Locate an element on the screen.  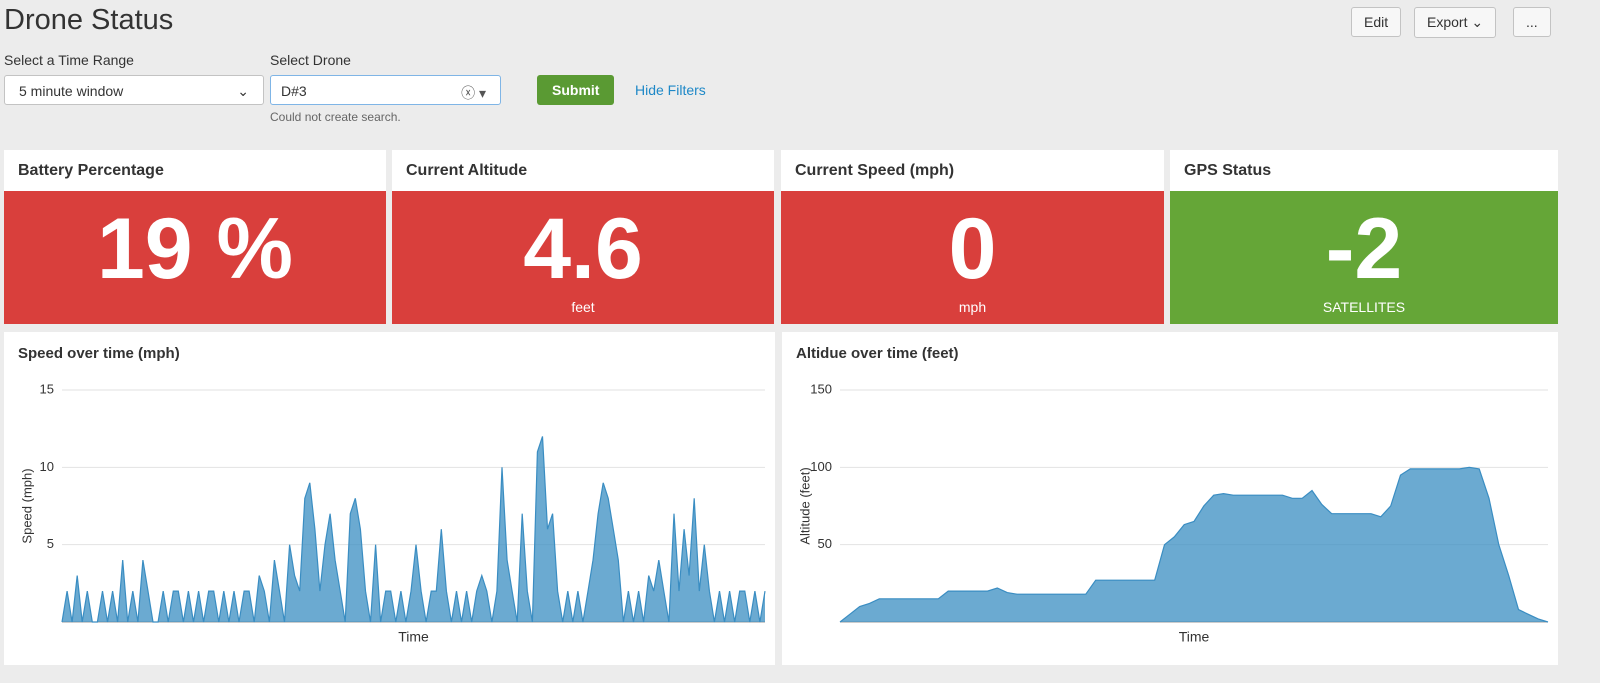
big-value: 4.6 is located at coordinates (583, 249).